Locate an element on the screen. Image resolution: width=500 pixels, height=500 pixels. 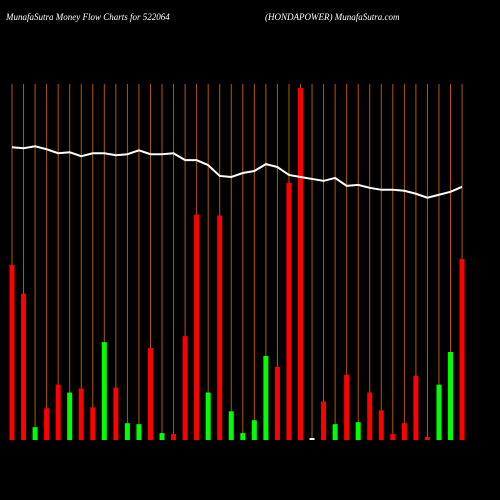
chart-subtitle: (HONDAPOWER) MunafaSutra.com is located at coordinates (332, 17).